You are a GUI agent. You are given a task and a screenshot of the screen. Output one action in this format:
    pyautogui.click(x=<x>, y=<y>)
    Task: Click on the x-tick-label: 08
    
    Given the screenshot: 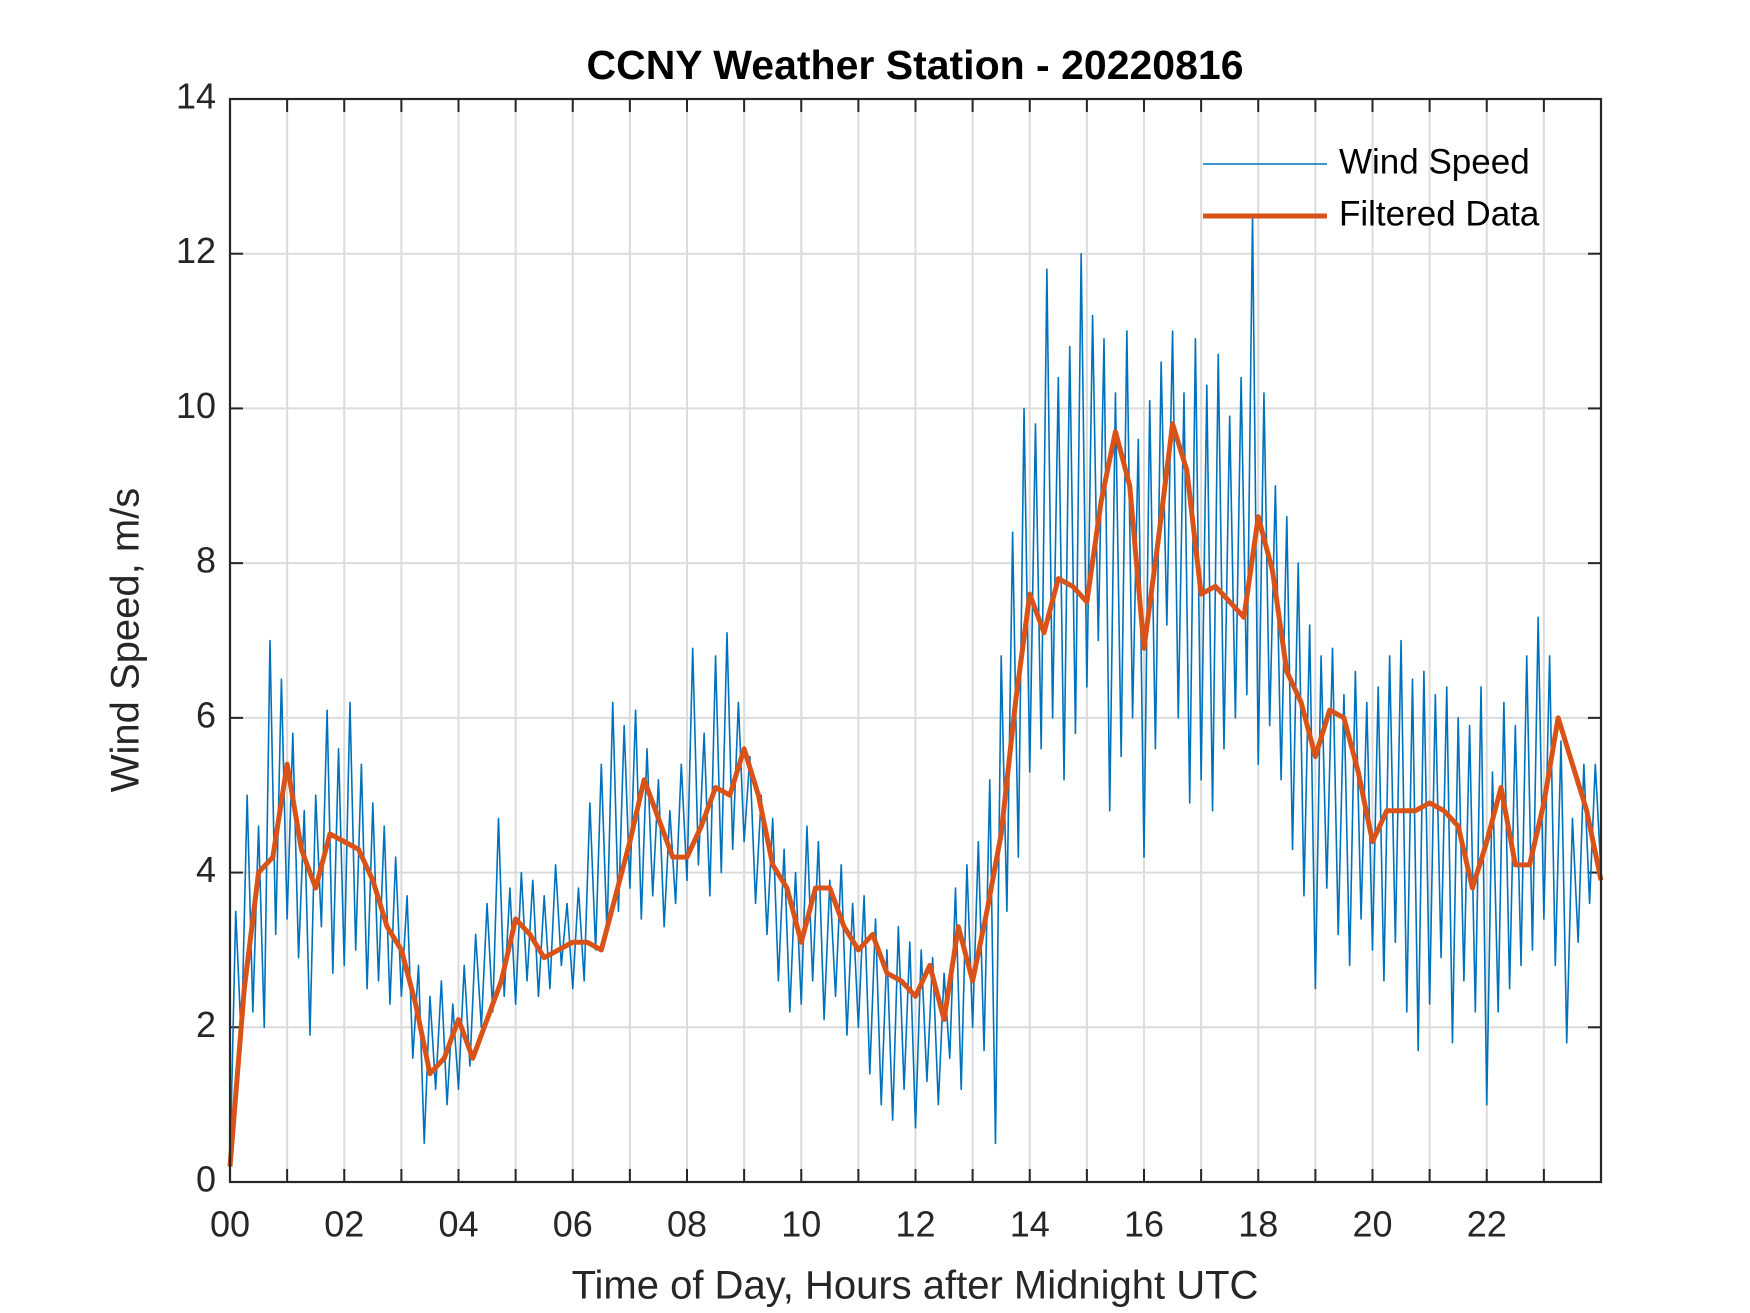 What is the action you would take?
    pyautogui.click(x=687, y=1224)
    